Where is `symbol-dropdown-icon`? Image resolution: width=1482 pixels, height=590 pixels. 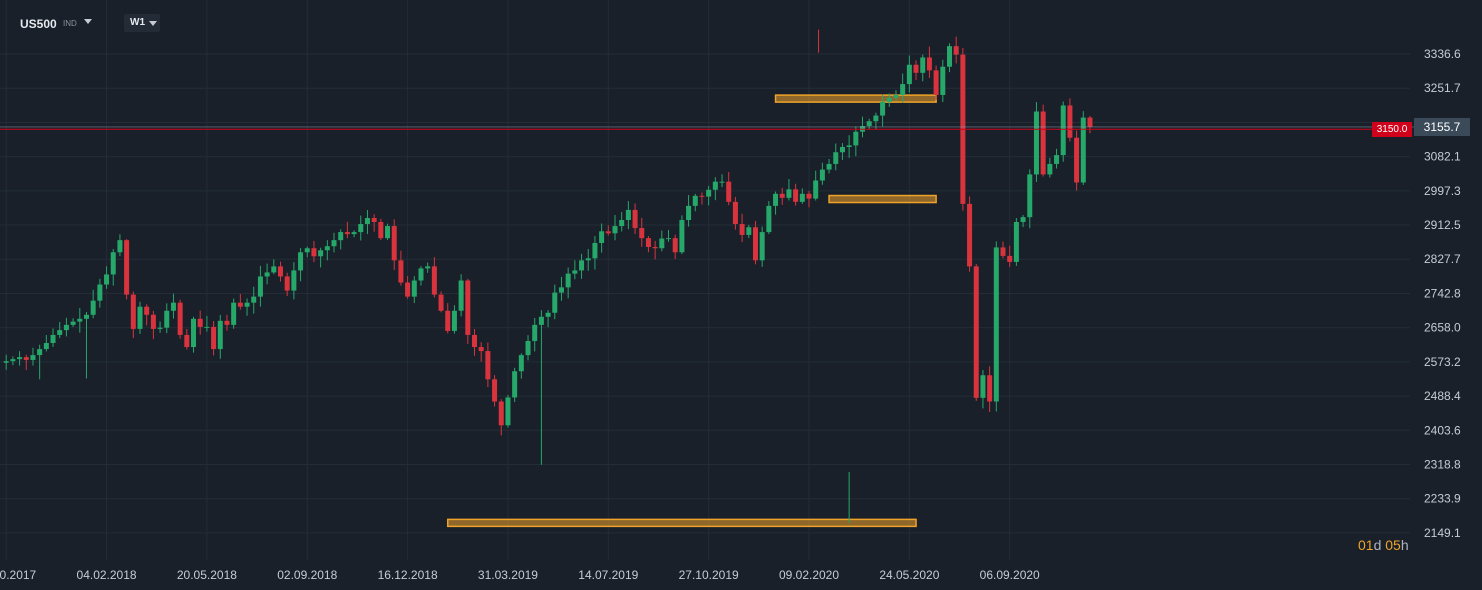 symbol-dropdown-icon is located at coordinates (88, 21).